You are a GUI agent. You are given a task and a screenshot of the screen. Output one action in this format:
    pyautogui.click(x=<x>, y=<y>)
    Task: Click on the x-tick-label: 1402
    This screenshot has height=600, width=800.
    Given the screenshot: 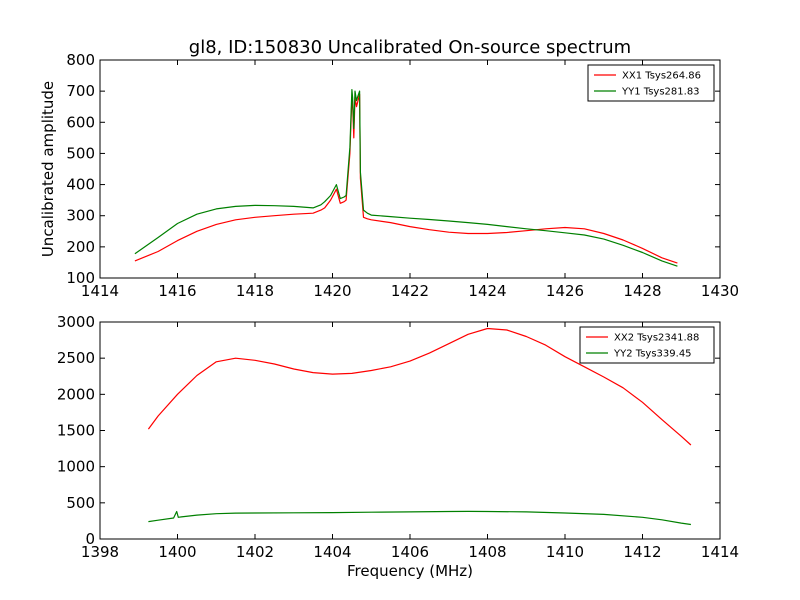 What is the action you would take?
    pyautogui.click(x=255, y=552)
    